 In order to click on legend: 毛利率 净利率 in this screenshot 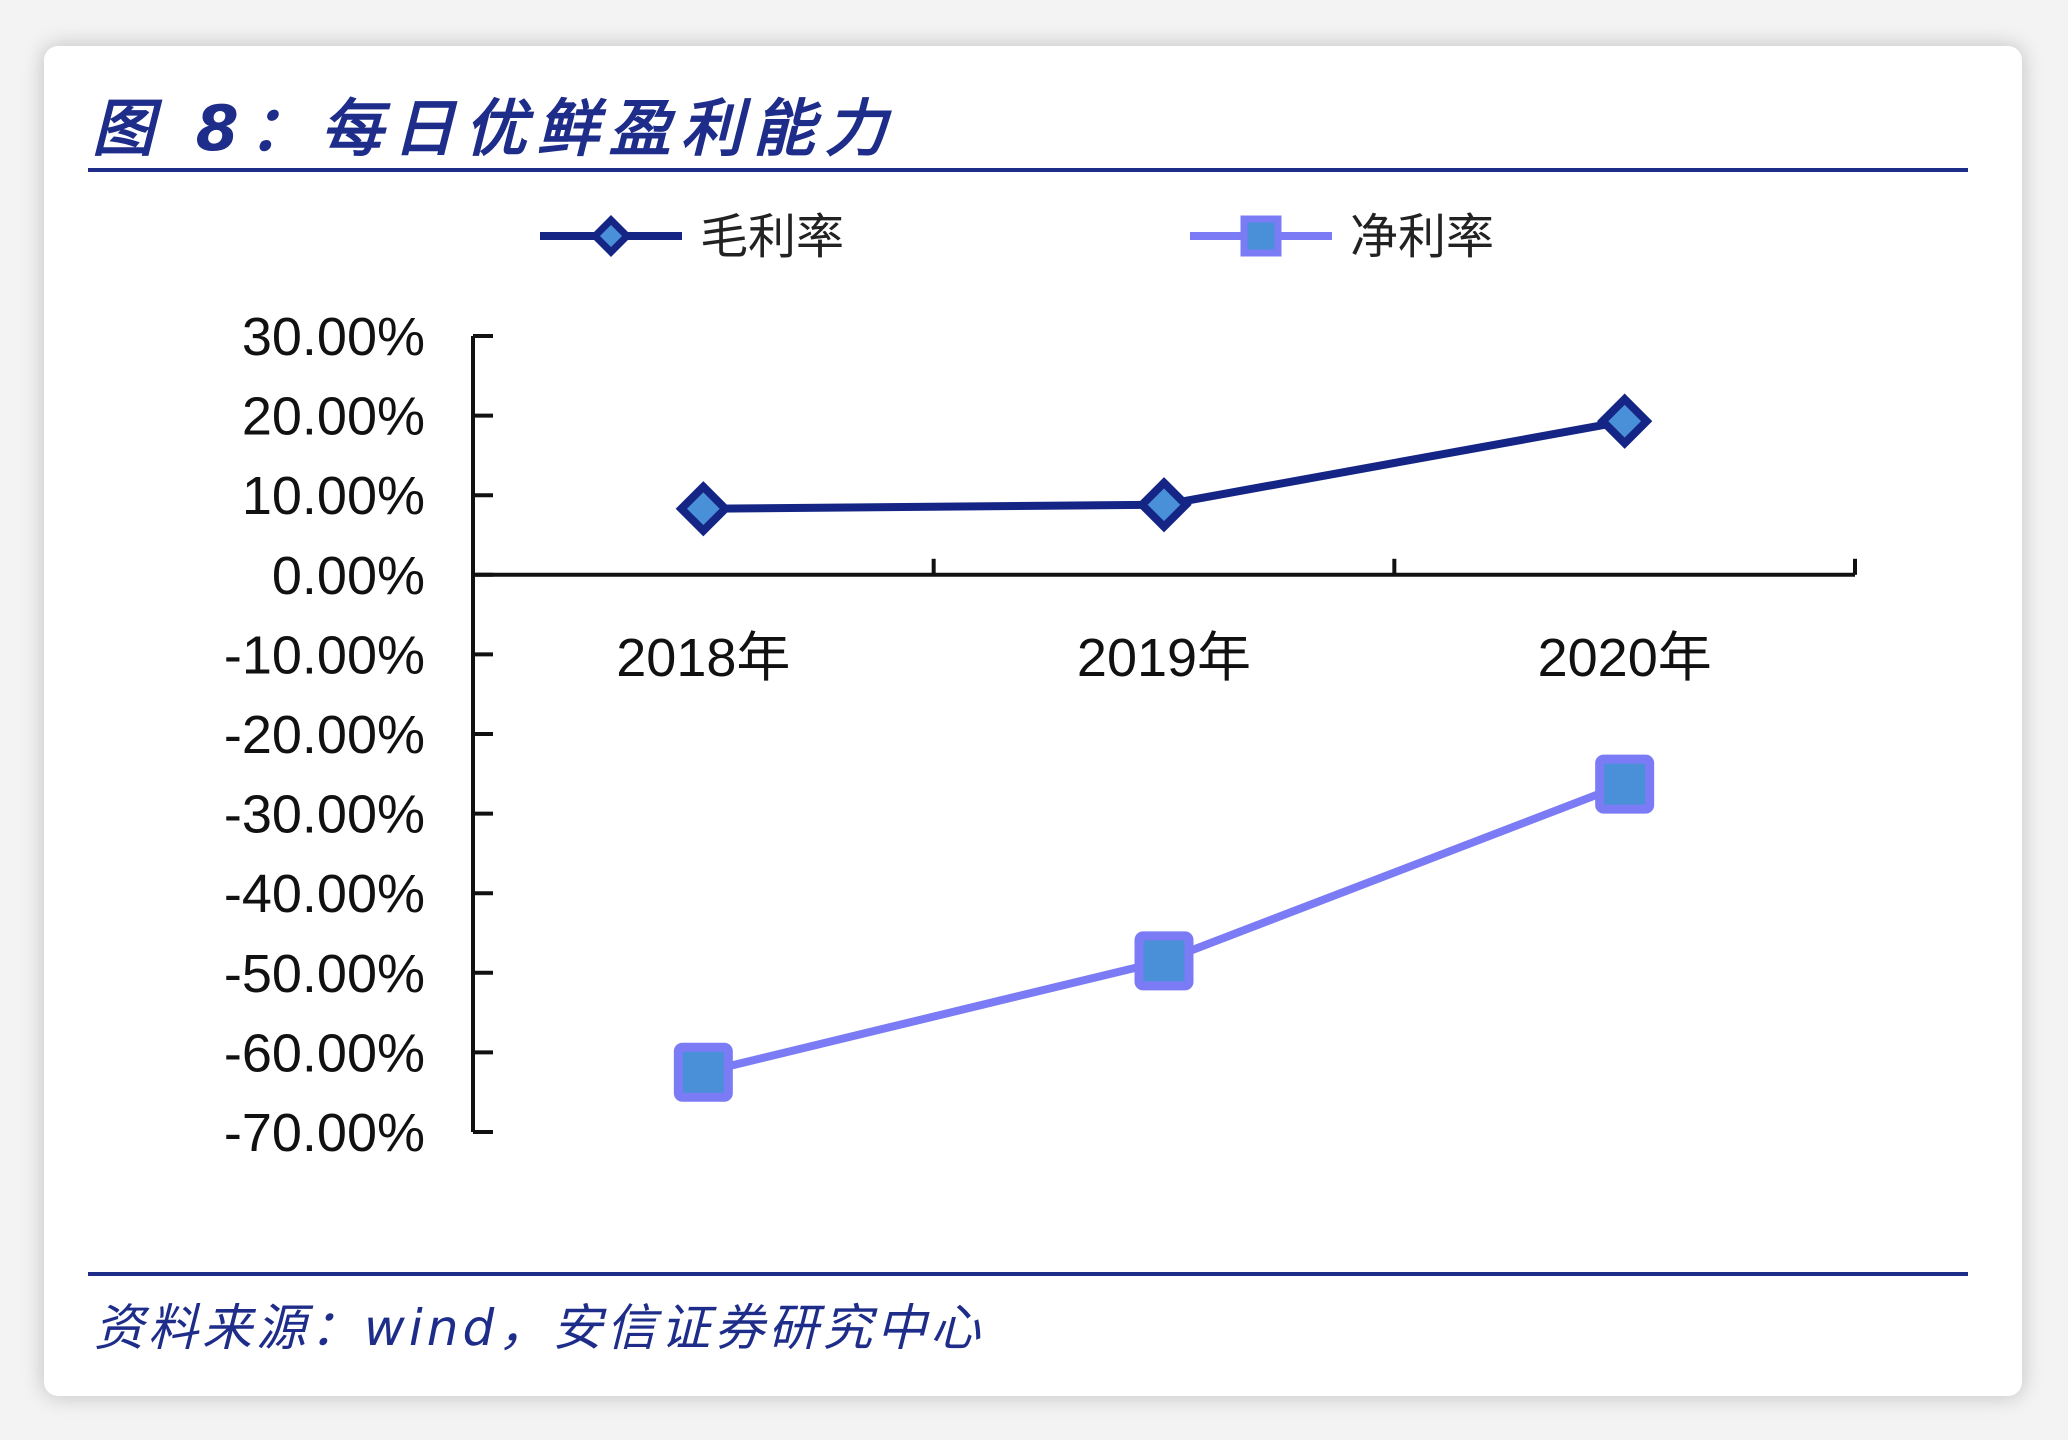, I will do `click(1017, 237)`.